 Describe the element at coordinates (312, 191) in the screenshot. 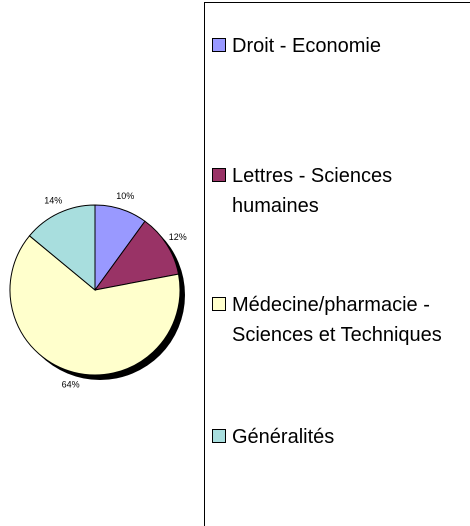

I see `legend-label: Lettres - Sciences humaines` at that location.